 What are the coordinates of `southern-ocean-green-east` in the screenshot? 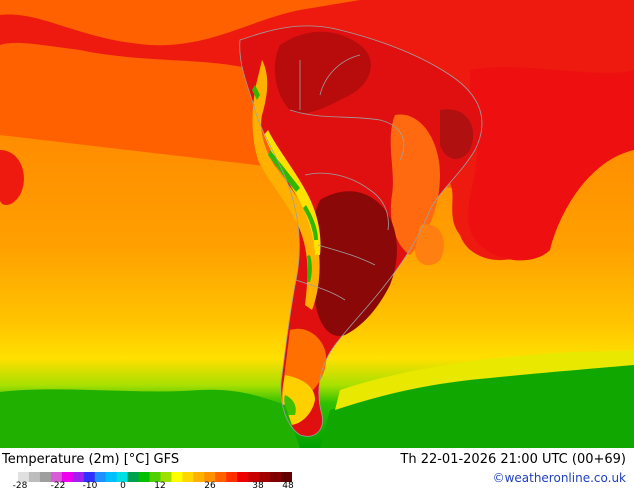 It's located at (477, 405).